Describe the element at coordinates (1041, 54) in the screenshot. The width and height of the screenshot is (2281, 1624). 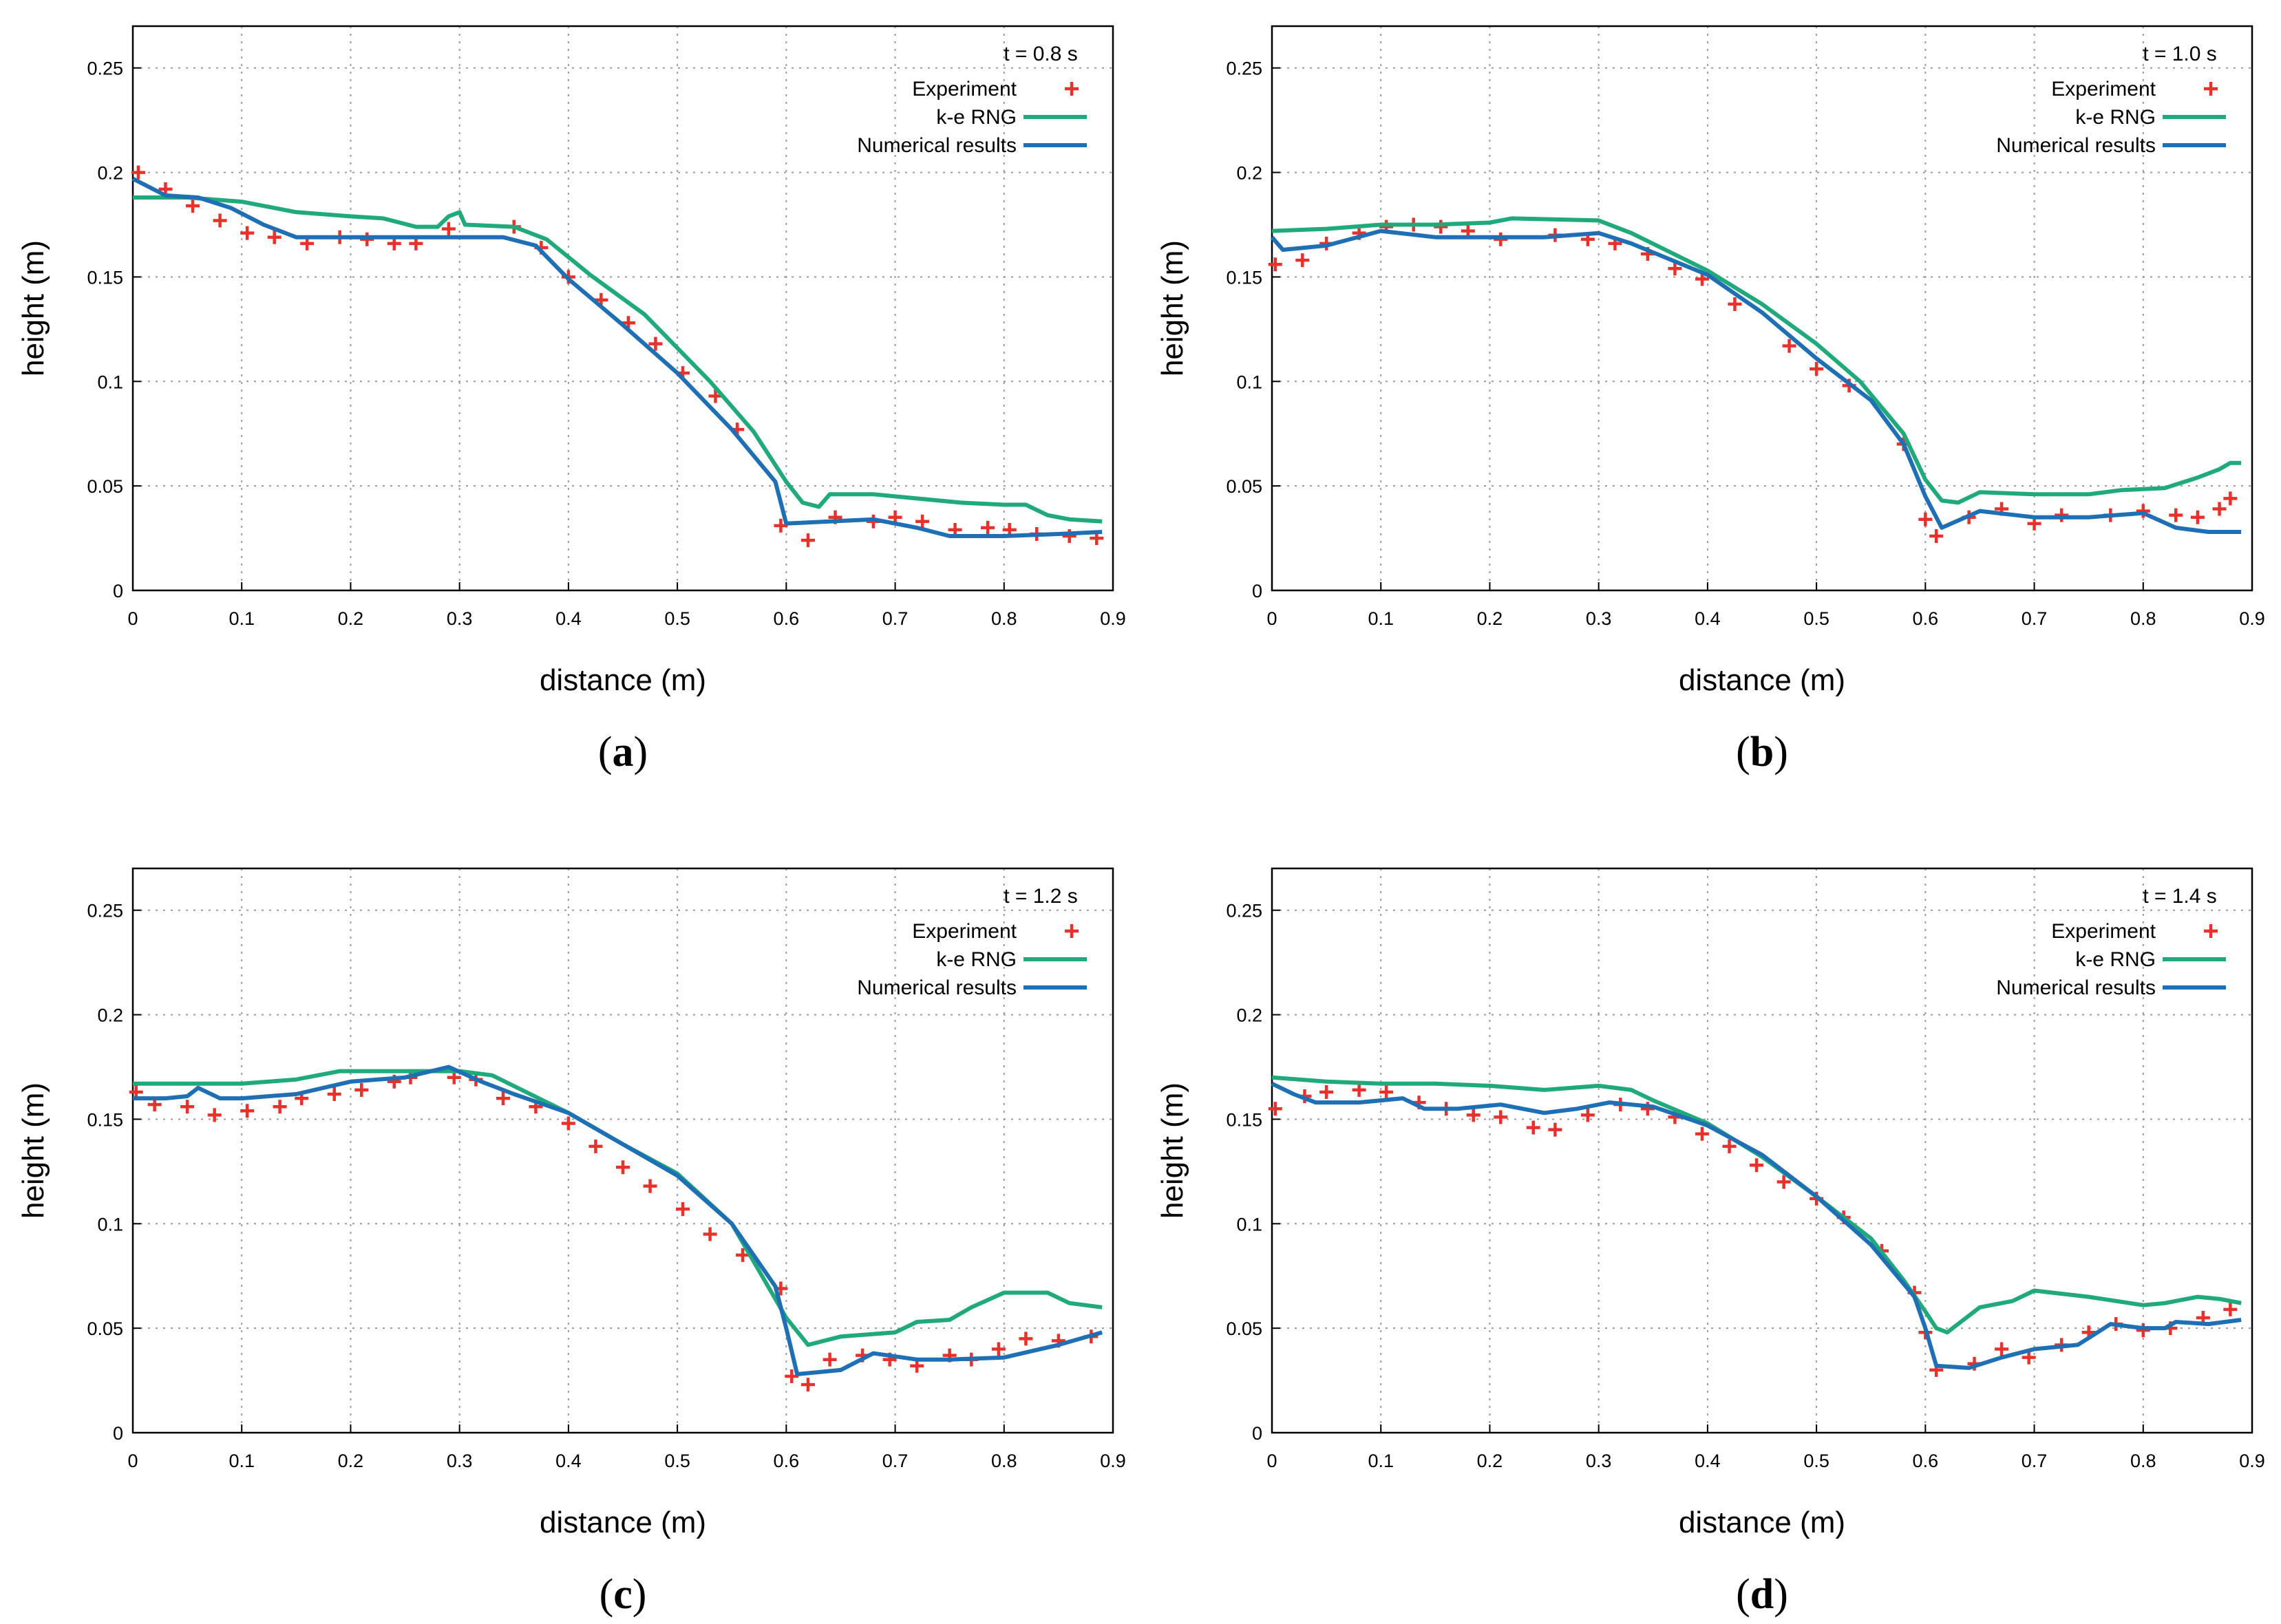
I see `time-label: t = 0.8 s` at that location.